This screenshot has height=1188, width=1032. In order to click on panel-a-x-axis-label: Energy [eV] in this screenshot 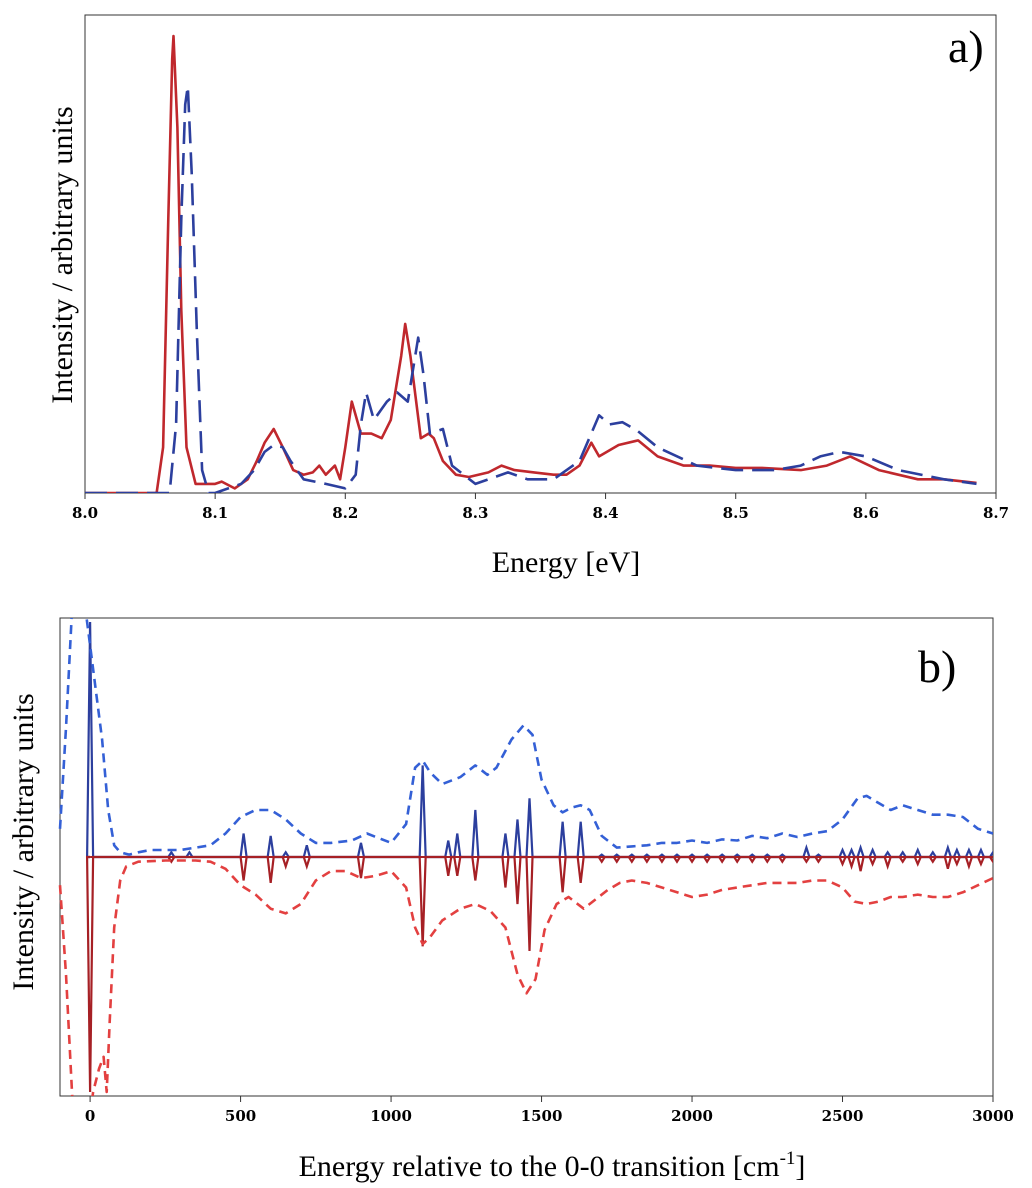, I will do `click(566, 562)`.